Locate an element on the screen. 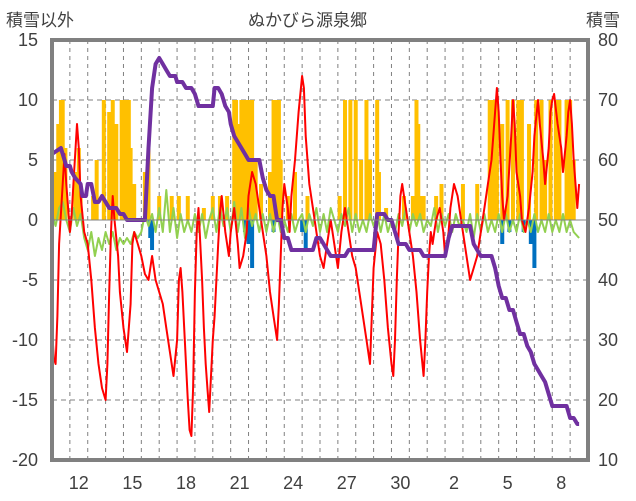  x-tick-label: 27 is located at coordinates (347, 483).